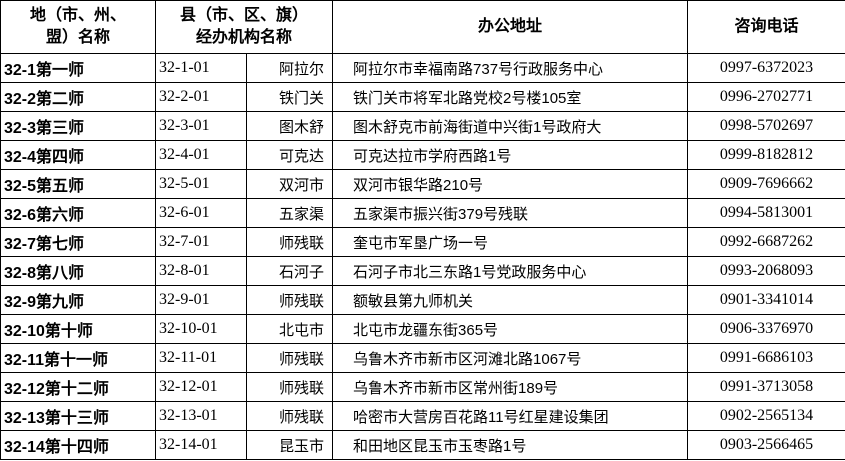  What do you see at coordinates (289, 155) in the screenshot?
I see `agency-cell: 可克达` at bounding box center [289, 155].